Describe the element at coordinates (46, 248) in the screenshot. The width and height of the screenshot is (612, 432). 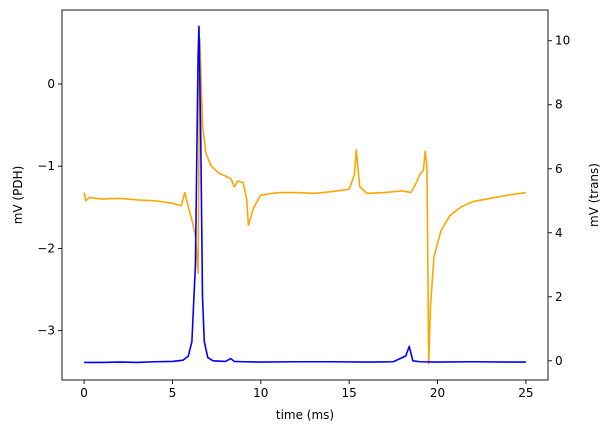
I see `y-left-tick-label: −2` at that location.